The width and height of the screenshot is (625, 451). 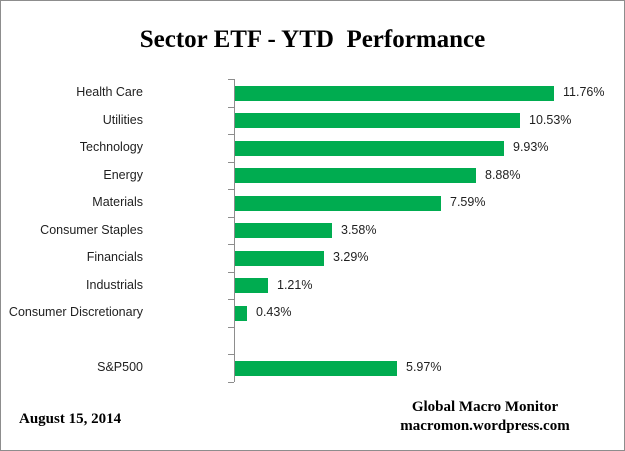 What do you see at coordinates (234, 230) in the screenshot?
I see `category-axis-line` at bounding box center [234, 230].